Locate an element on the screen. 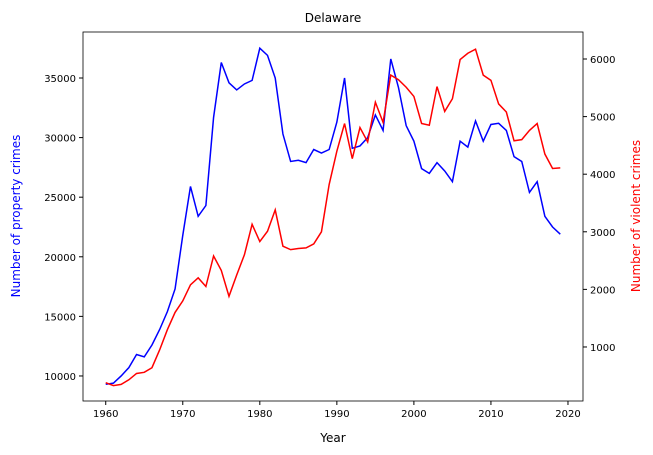  y2-tick-label: 4000 is located at coordinates (602, 175).